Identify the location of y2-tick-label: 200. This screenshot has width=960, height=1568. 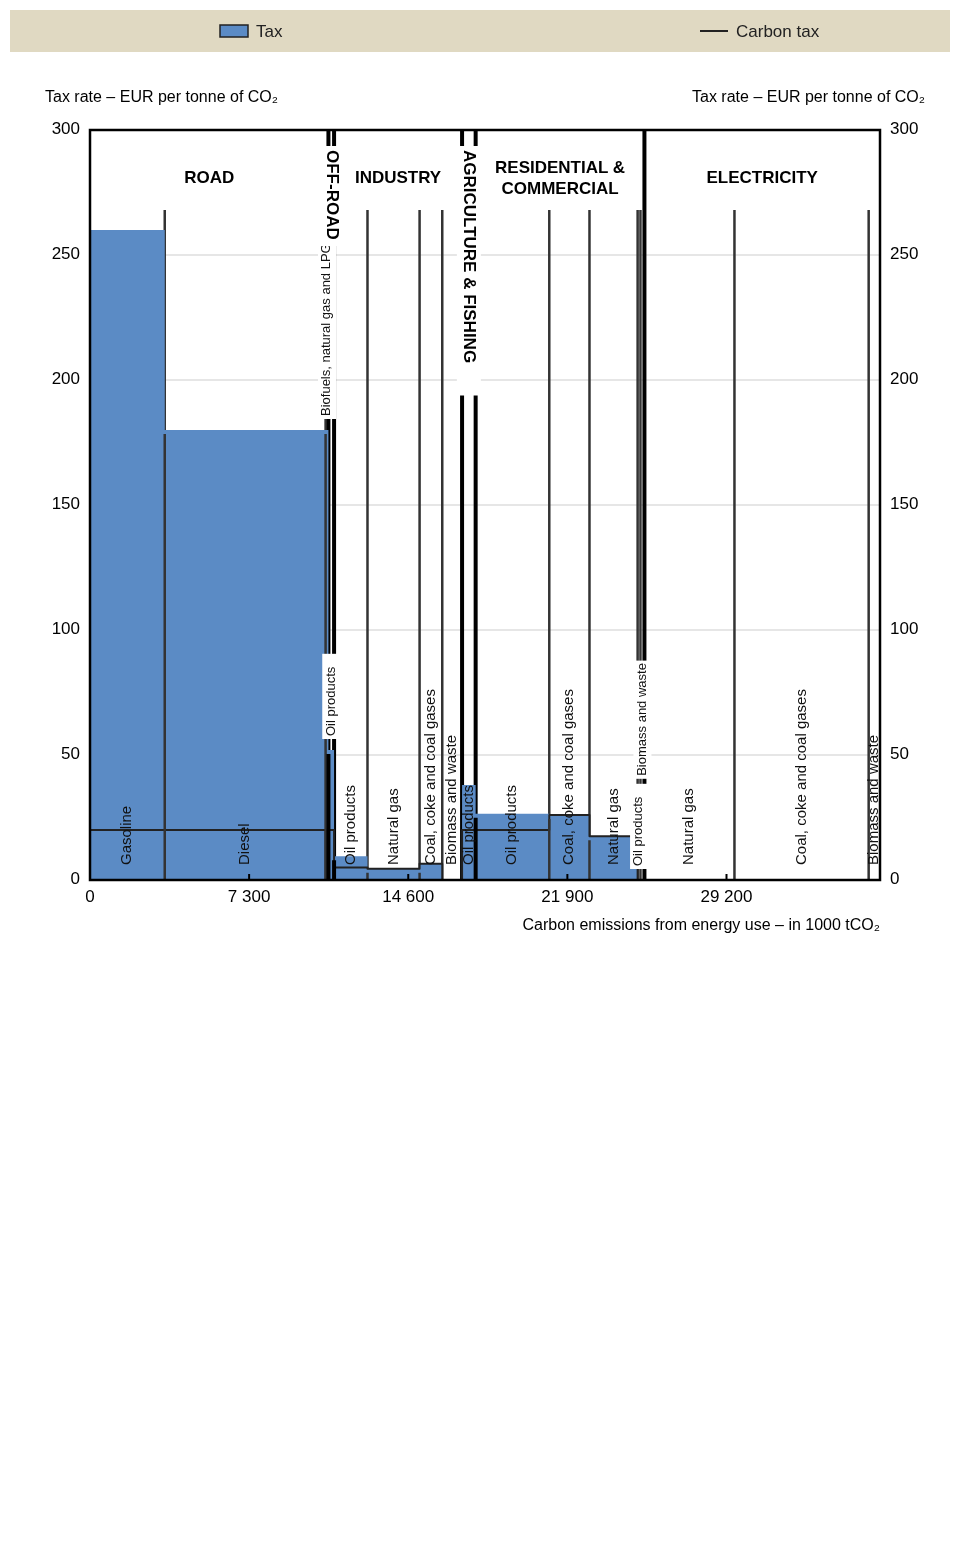
(904, 379).